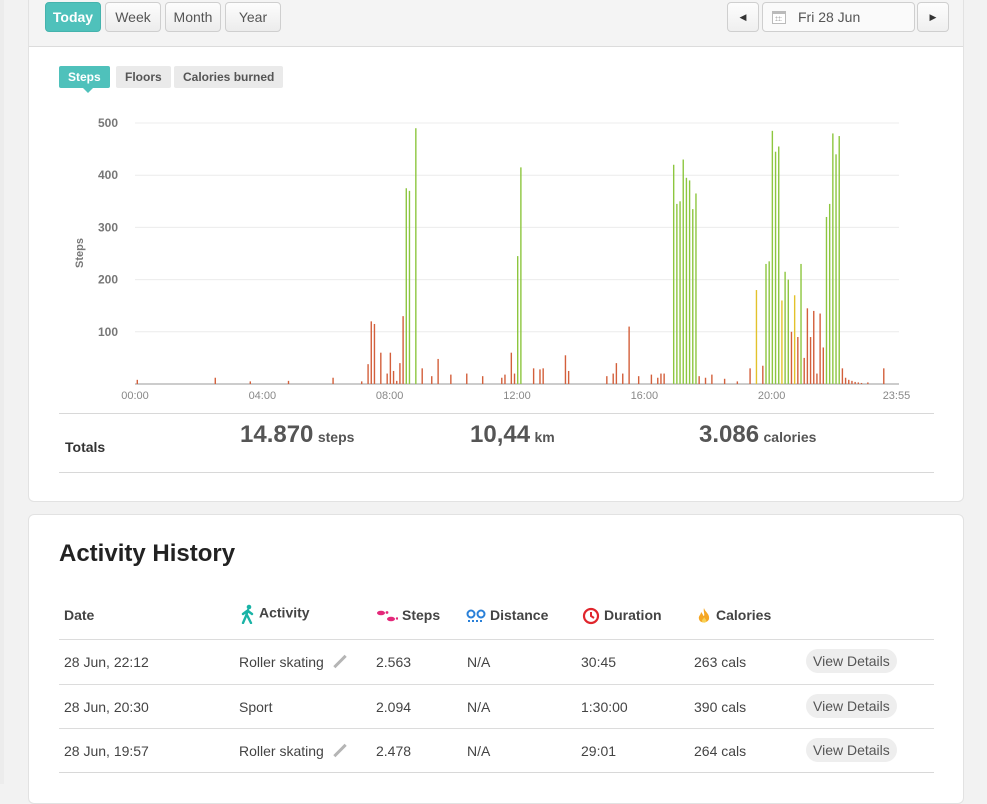  Describe the element at coordinates (500, 434) in the screenshot. I see `total-distance-value: 10,44` at that location.